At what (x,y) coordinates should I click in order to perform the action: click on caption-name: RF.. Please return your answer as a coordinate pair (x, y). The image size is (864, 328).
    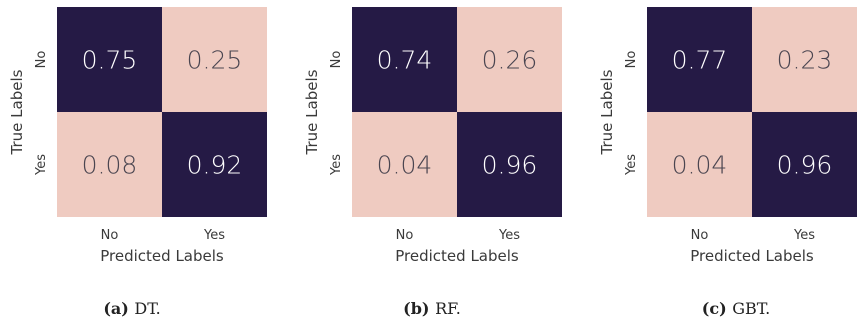
    Looking at the image, I should click on (448, 308).